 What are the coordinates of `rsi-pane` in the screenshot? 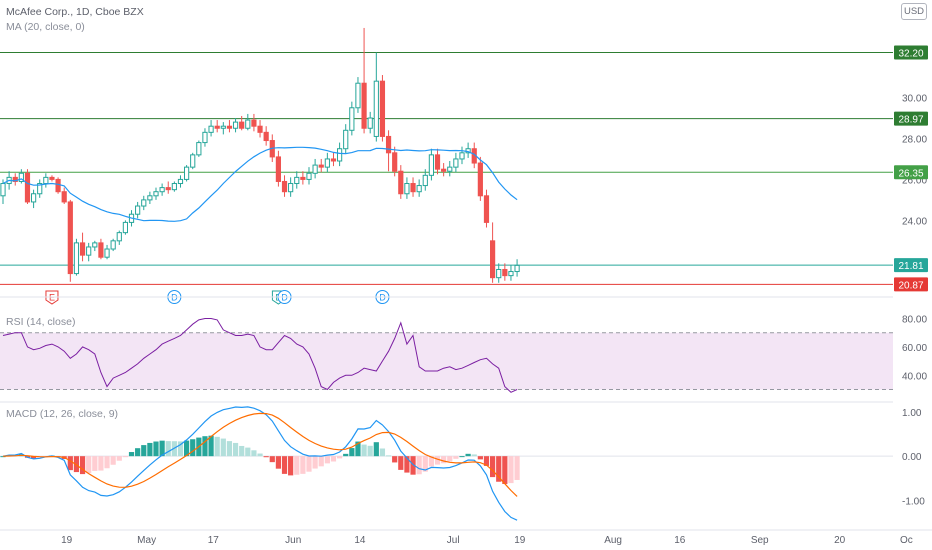 It's located at (446, 355).